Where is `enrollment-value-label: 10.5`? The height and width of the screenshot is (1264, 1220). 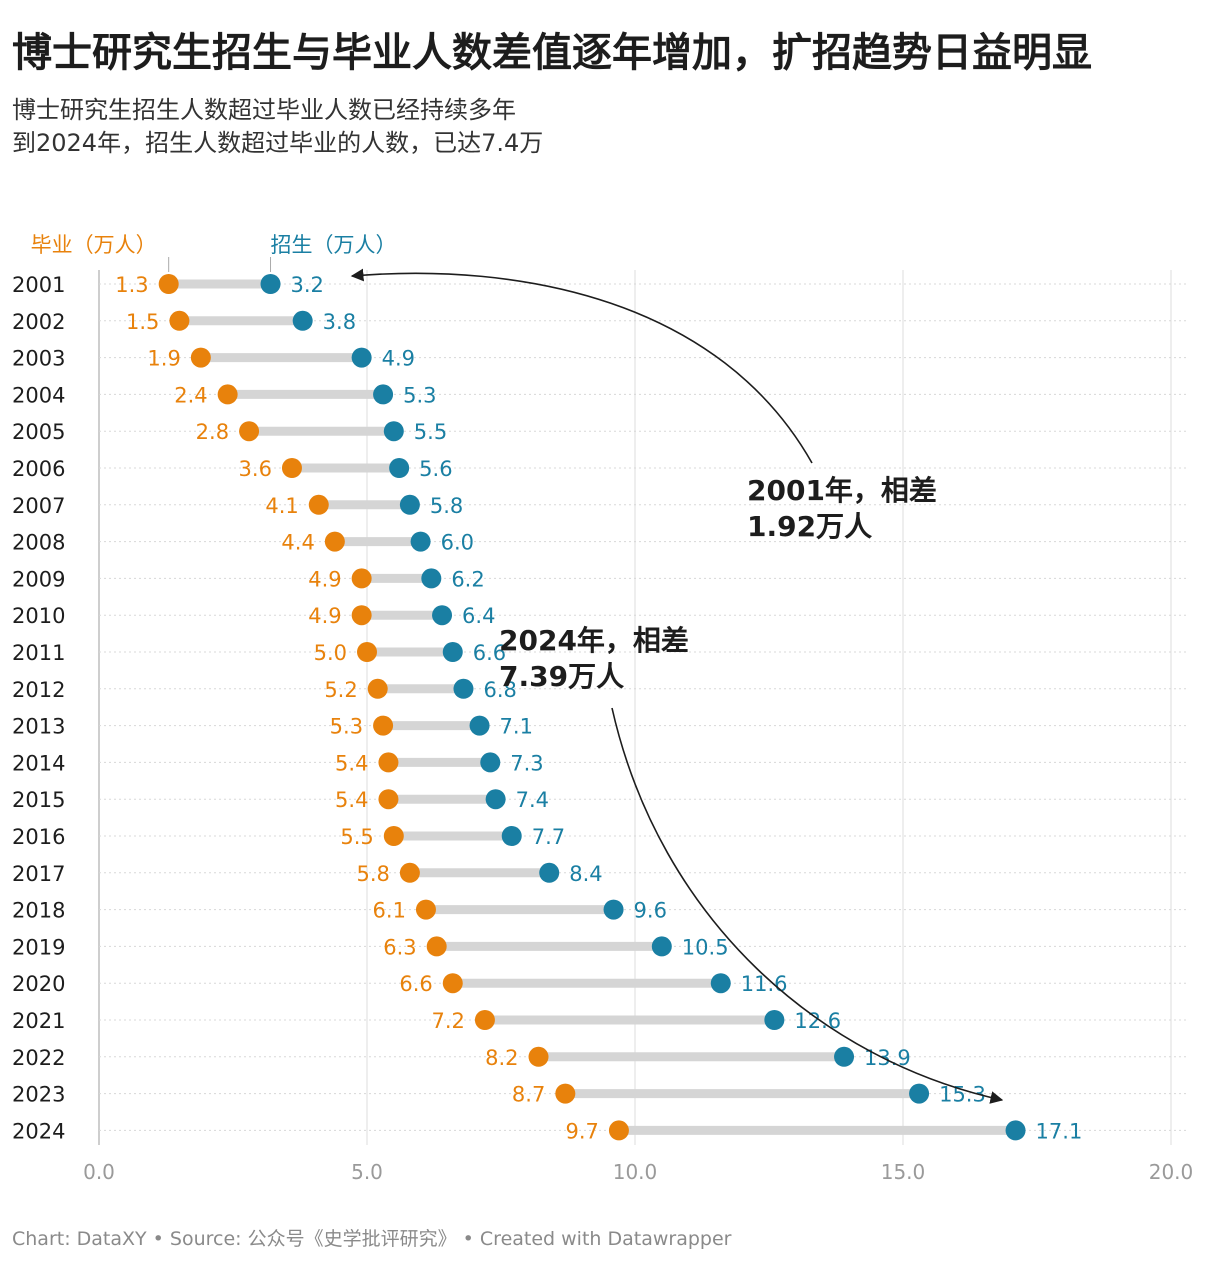
enrollment-value-label: 10.5 is located at coordinates (705, 947).